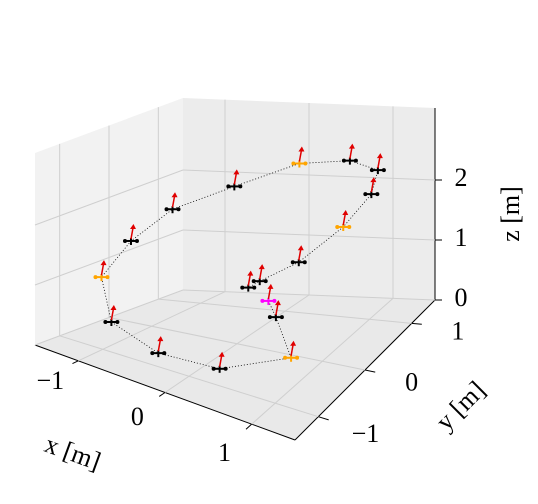 This screenshot has height=504, width=538. What do you see at coordinates (137, 416) in the screenshot?
I see `x-tick-label: 0` at bounding box center [137, 416].